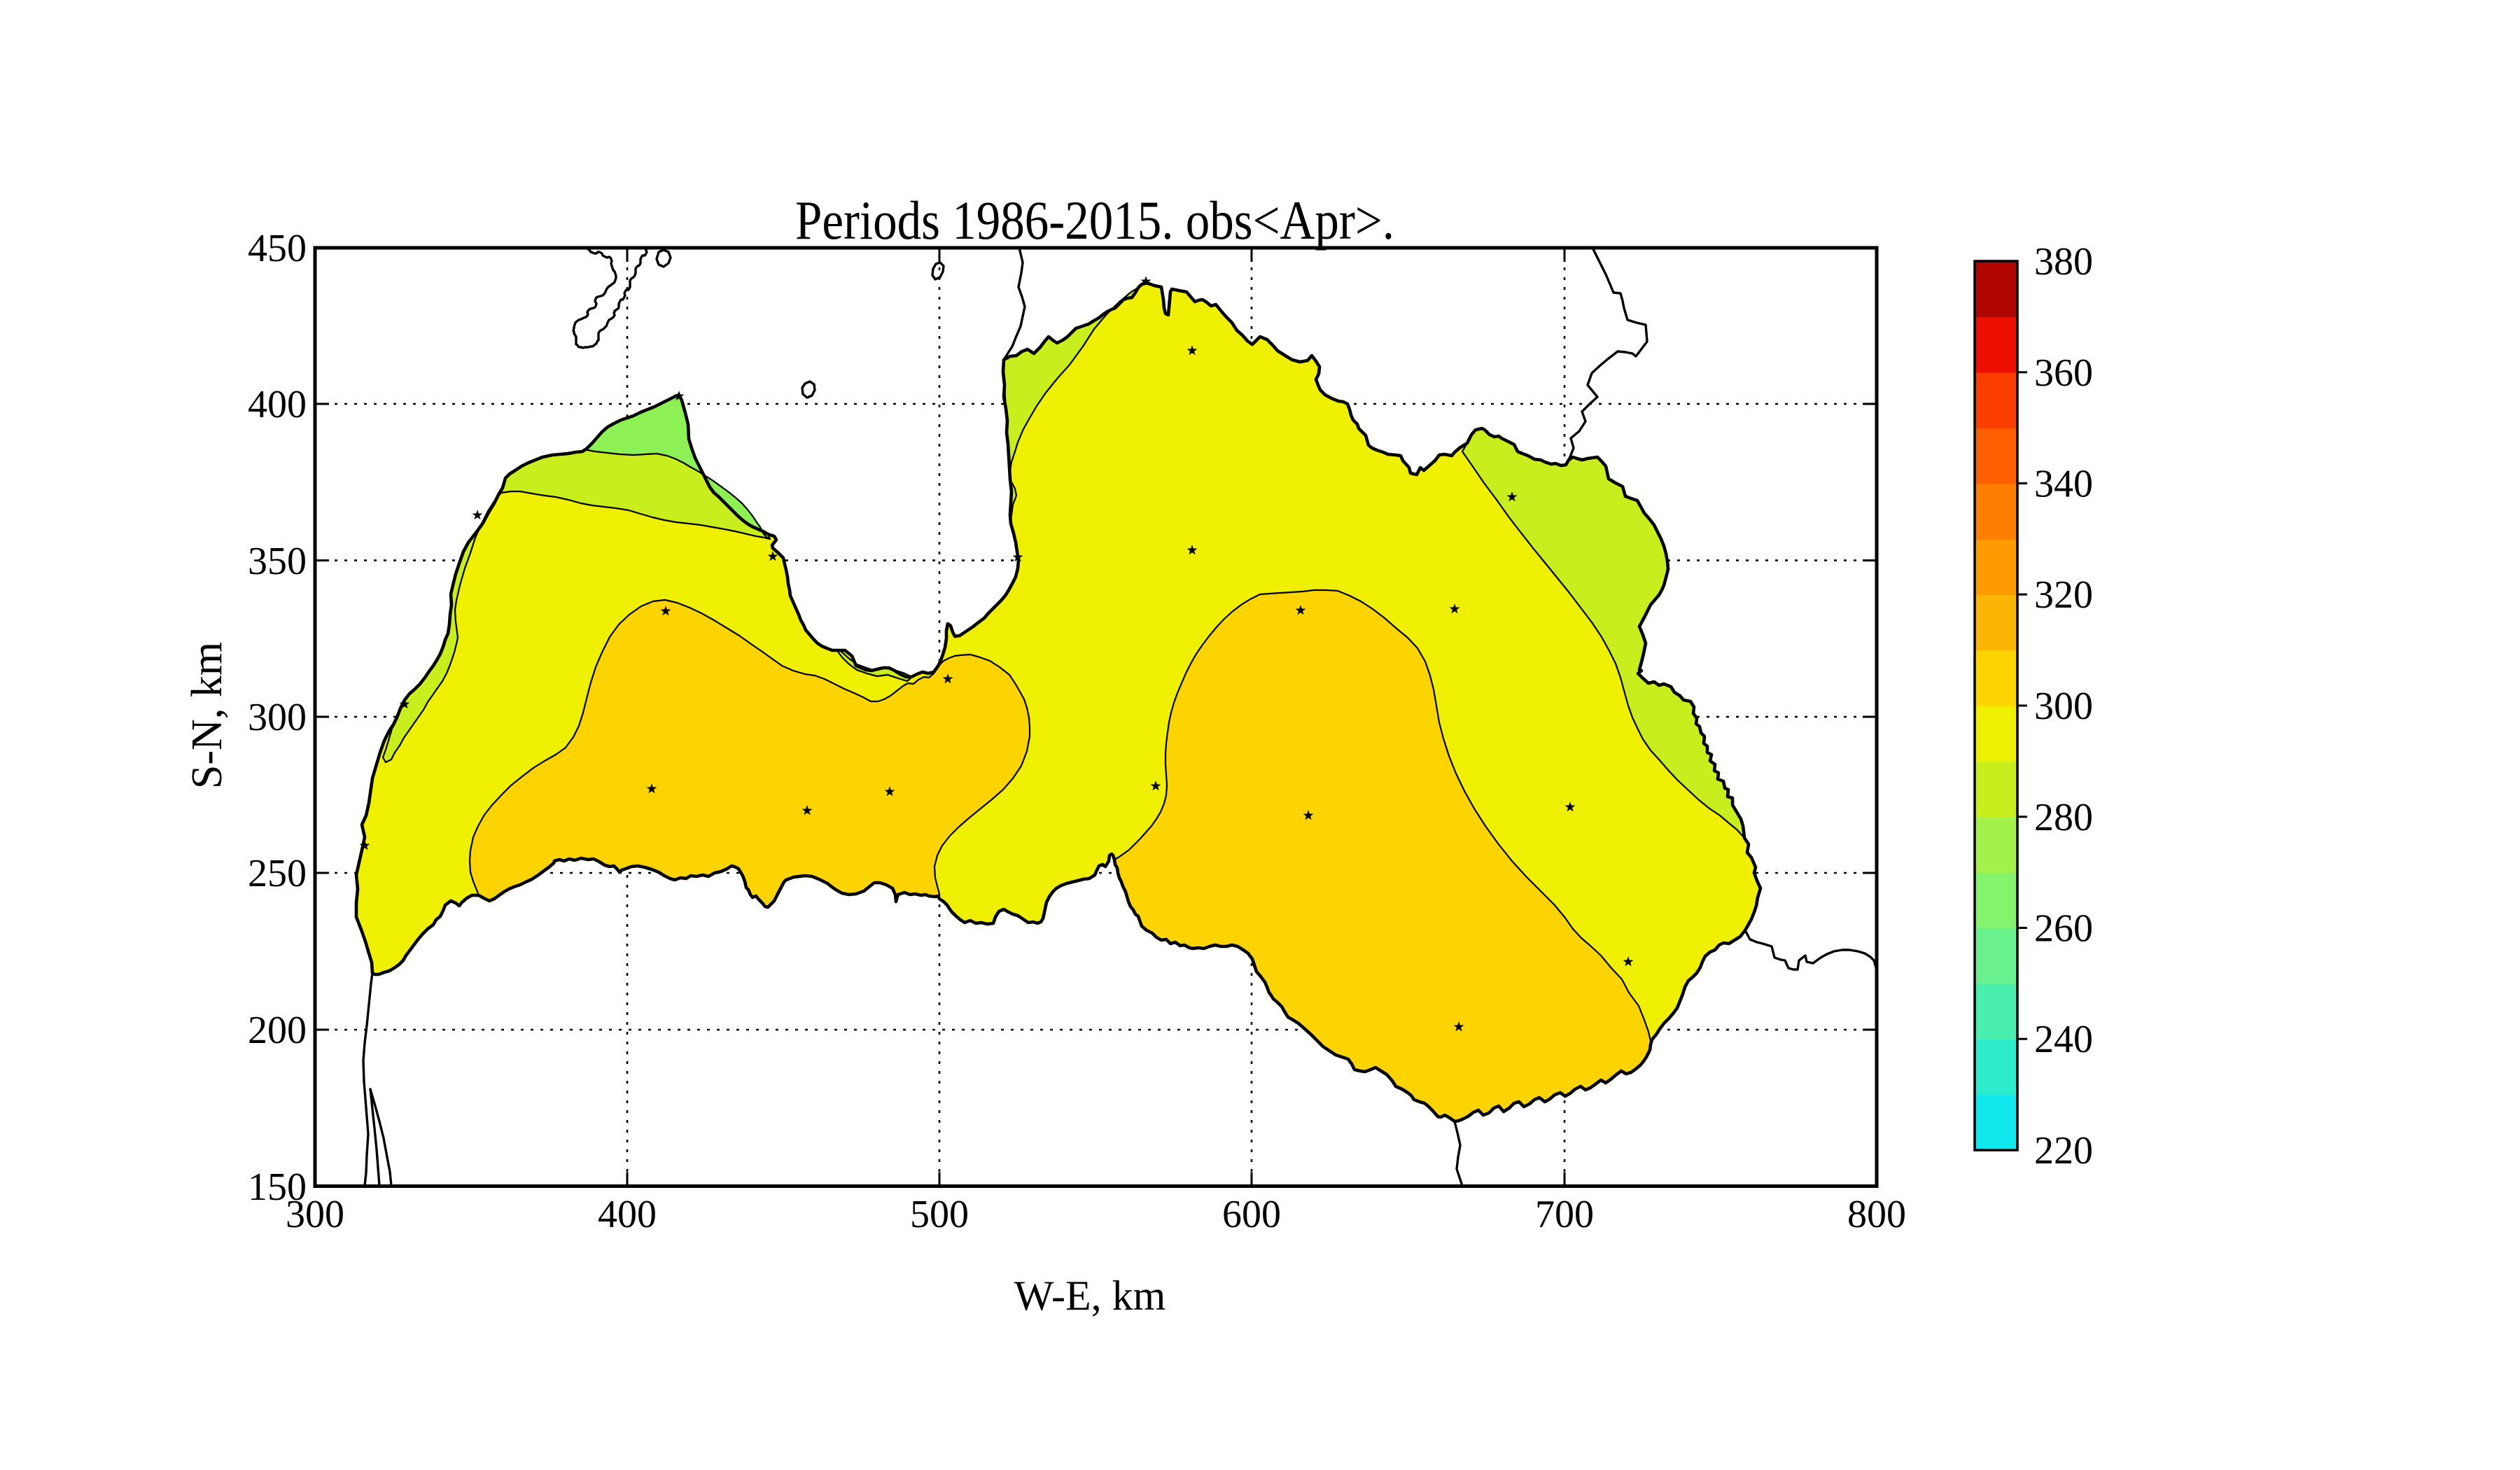  What do you see at coordinates (2063, 929) in the screenshot?
I see `svg-text: 260` at bounding box center [2063, 929].